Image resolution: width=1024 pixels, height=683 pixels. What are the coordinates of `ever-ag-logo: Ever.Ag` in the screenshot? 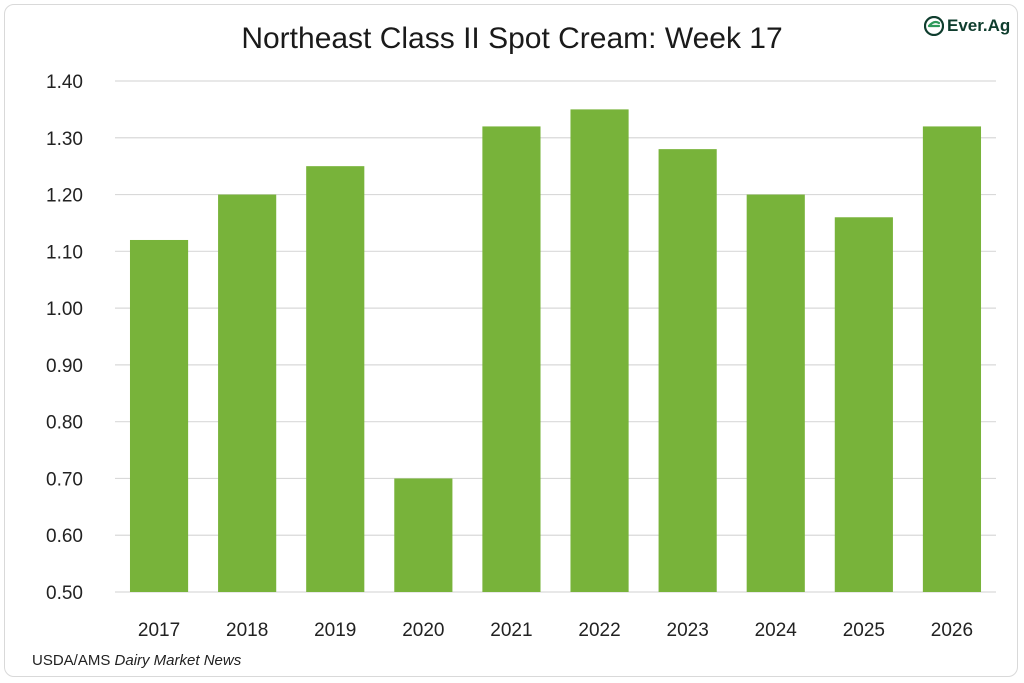 It's located at (967, 26).